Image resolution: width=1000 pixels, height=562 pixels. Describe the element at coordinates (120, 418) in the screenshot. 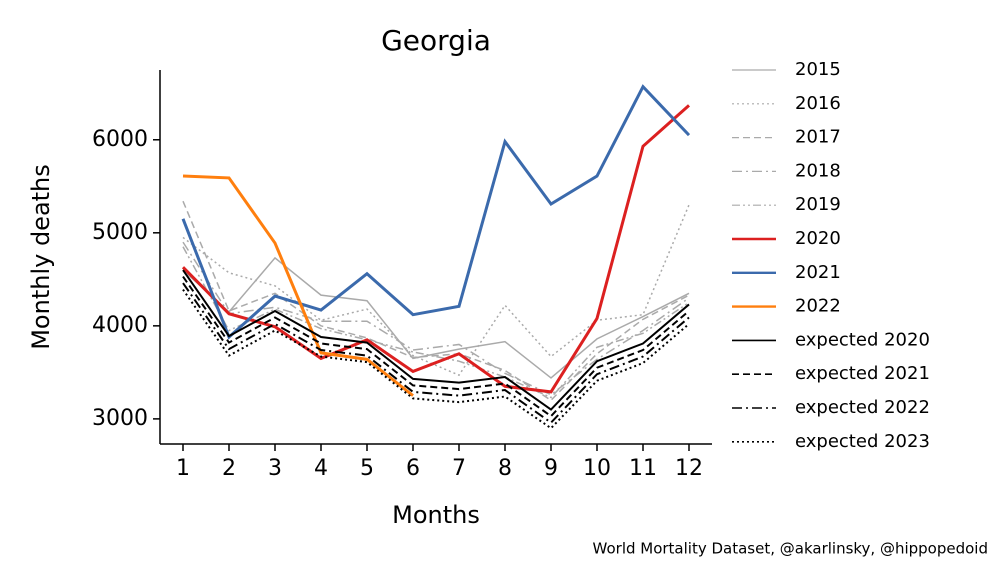

I see `y-tick-label: 3000` at that location.